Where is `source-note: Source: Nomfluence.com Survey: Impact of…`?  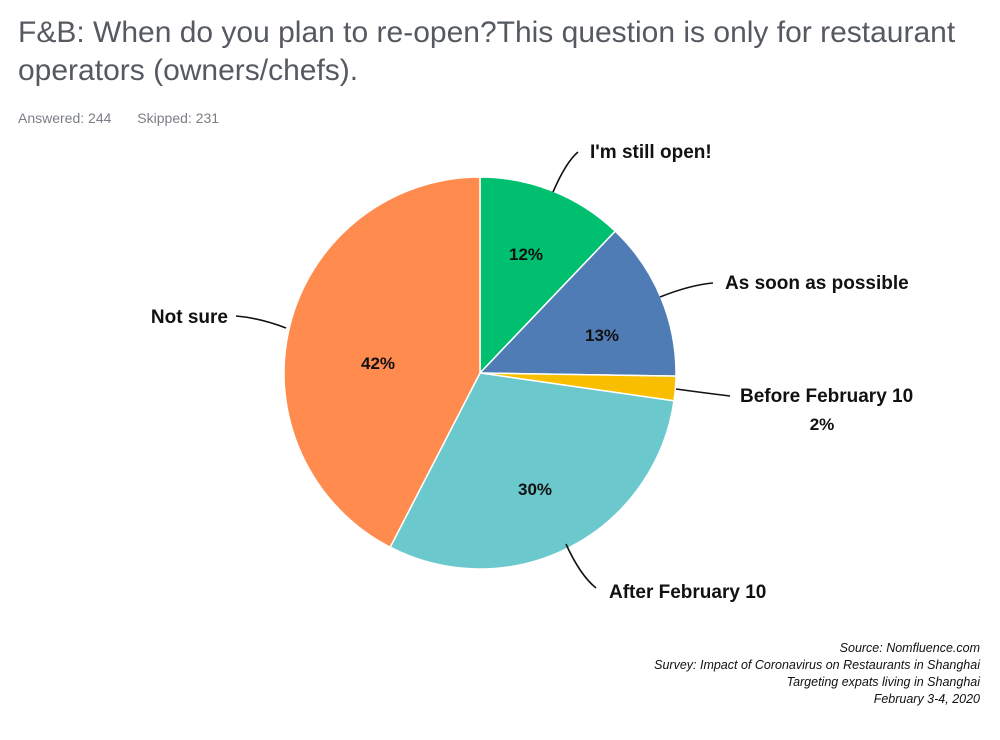 source-note: Source: Nomfluence.com Survey: Impact of… is located at coordinates (817, 674).